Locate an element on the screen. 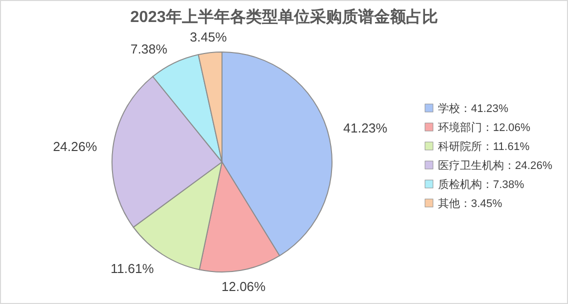  title: 2023年上半年各类型单位采购质谱金额占比 is located at coordinates (284, 17).